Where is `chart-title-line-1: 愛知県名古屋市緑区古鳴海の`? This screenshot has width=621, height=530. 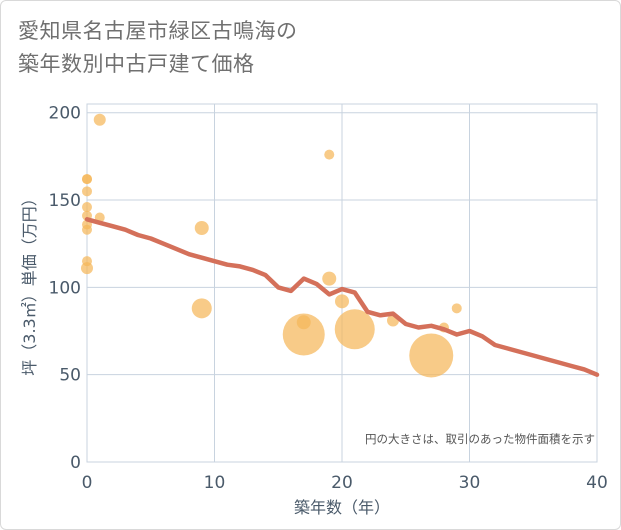
chart-title-line-1: 愛知県名古屋市緑区古鳴海の is located at coordinates (158, 31).